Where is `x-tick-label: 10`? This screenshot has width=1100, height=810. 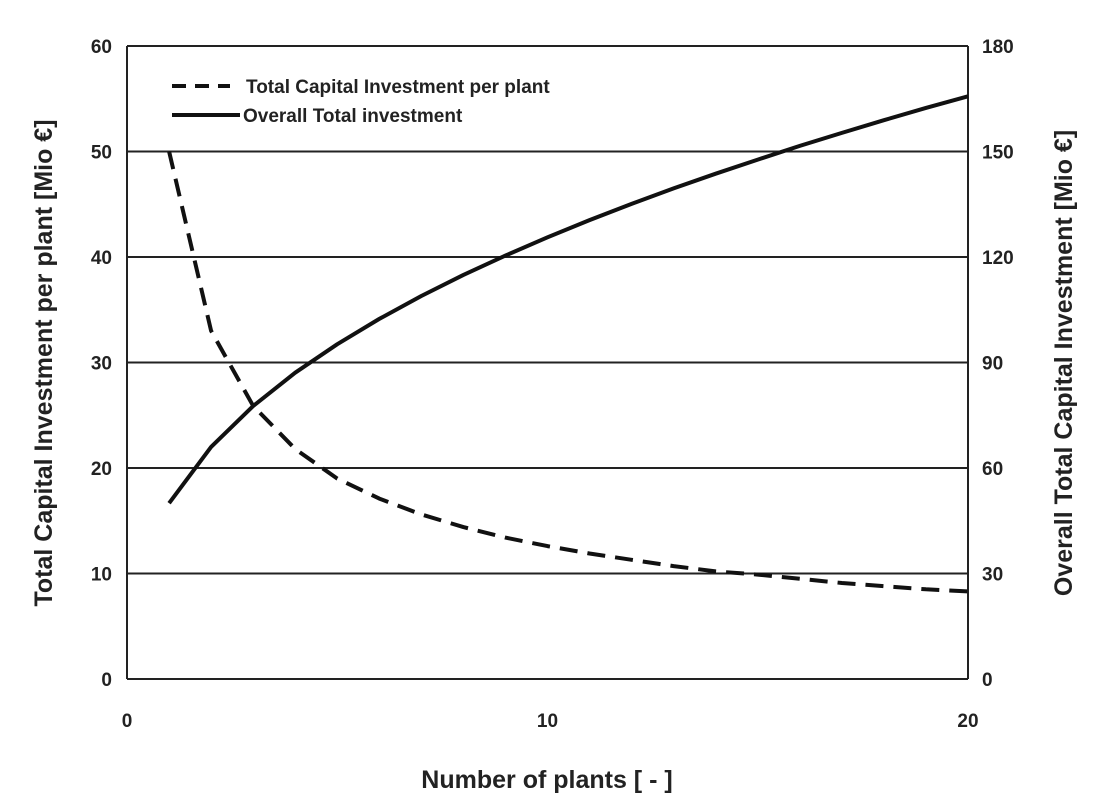 x-tick-label: 10 is located at coordinates (547, 721).